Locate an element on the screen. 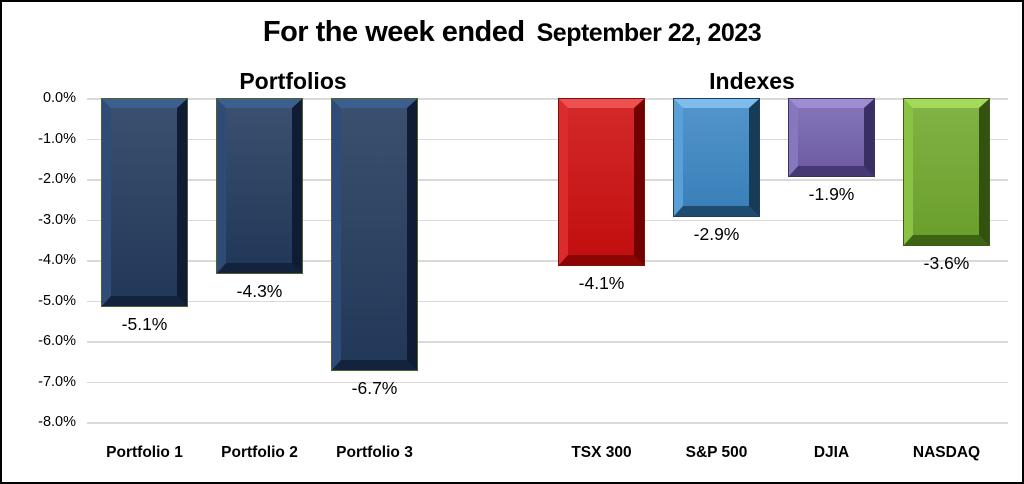  category-label-nasdaq: NASDAQ is located at coordinates (946, 452).